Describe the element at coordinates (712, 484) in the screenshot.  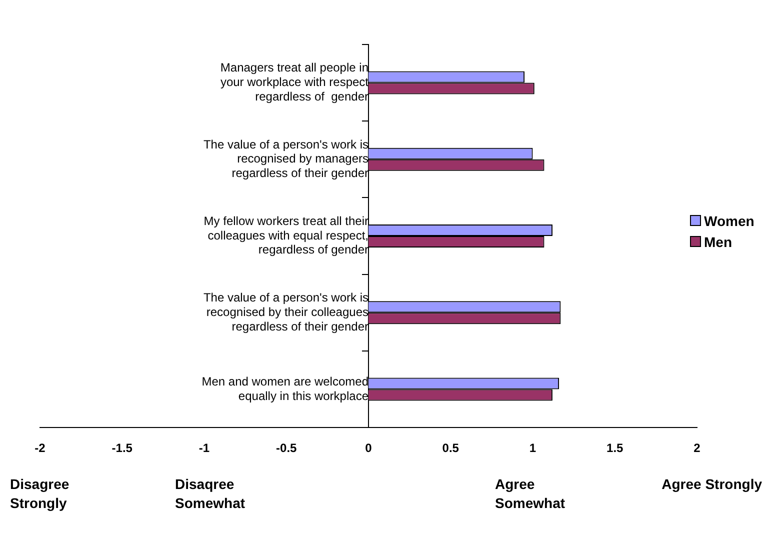
I see `text: Agree Strongly` at that location.